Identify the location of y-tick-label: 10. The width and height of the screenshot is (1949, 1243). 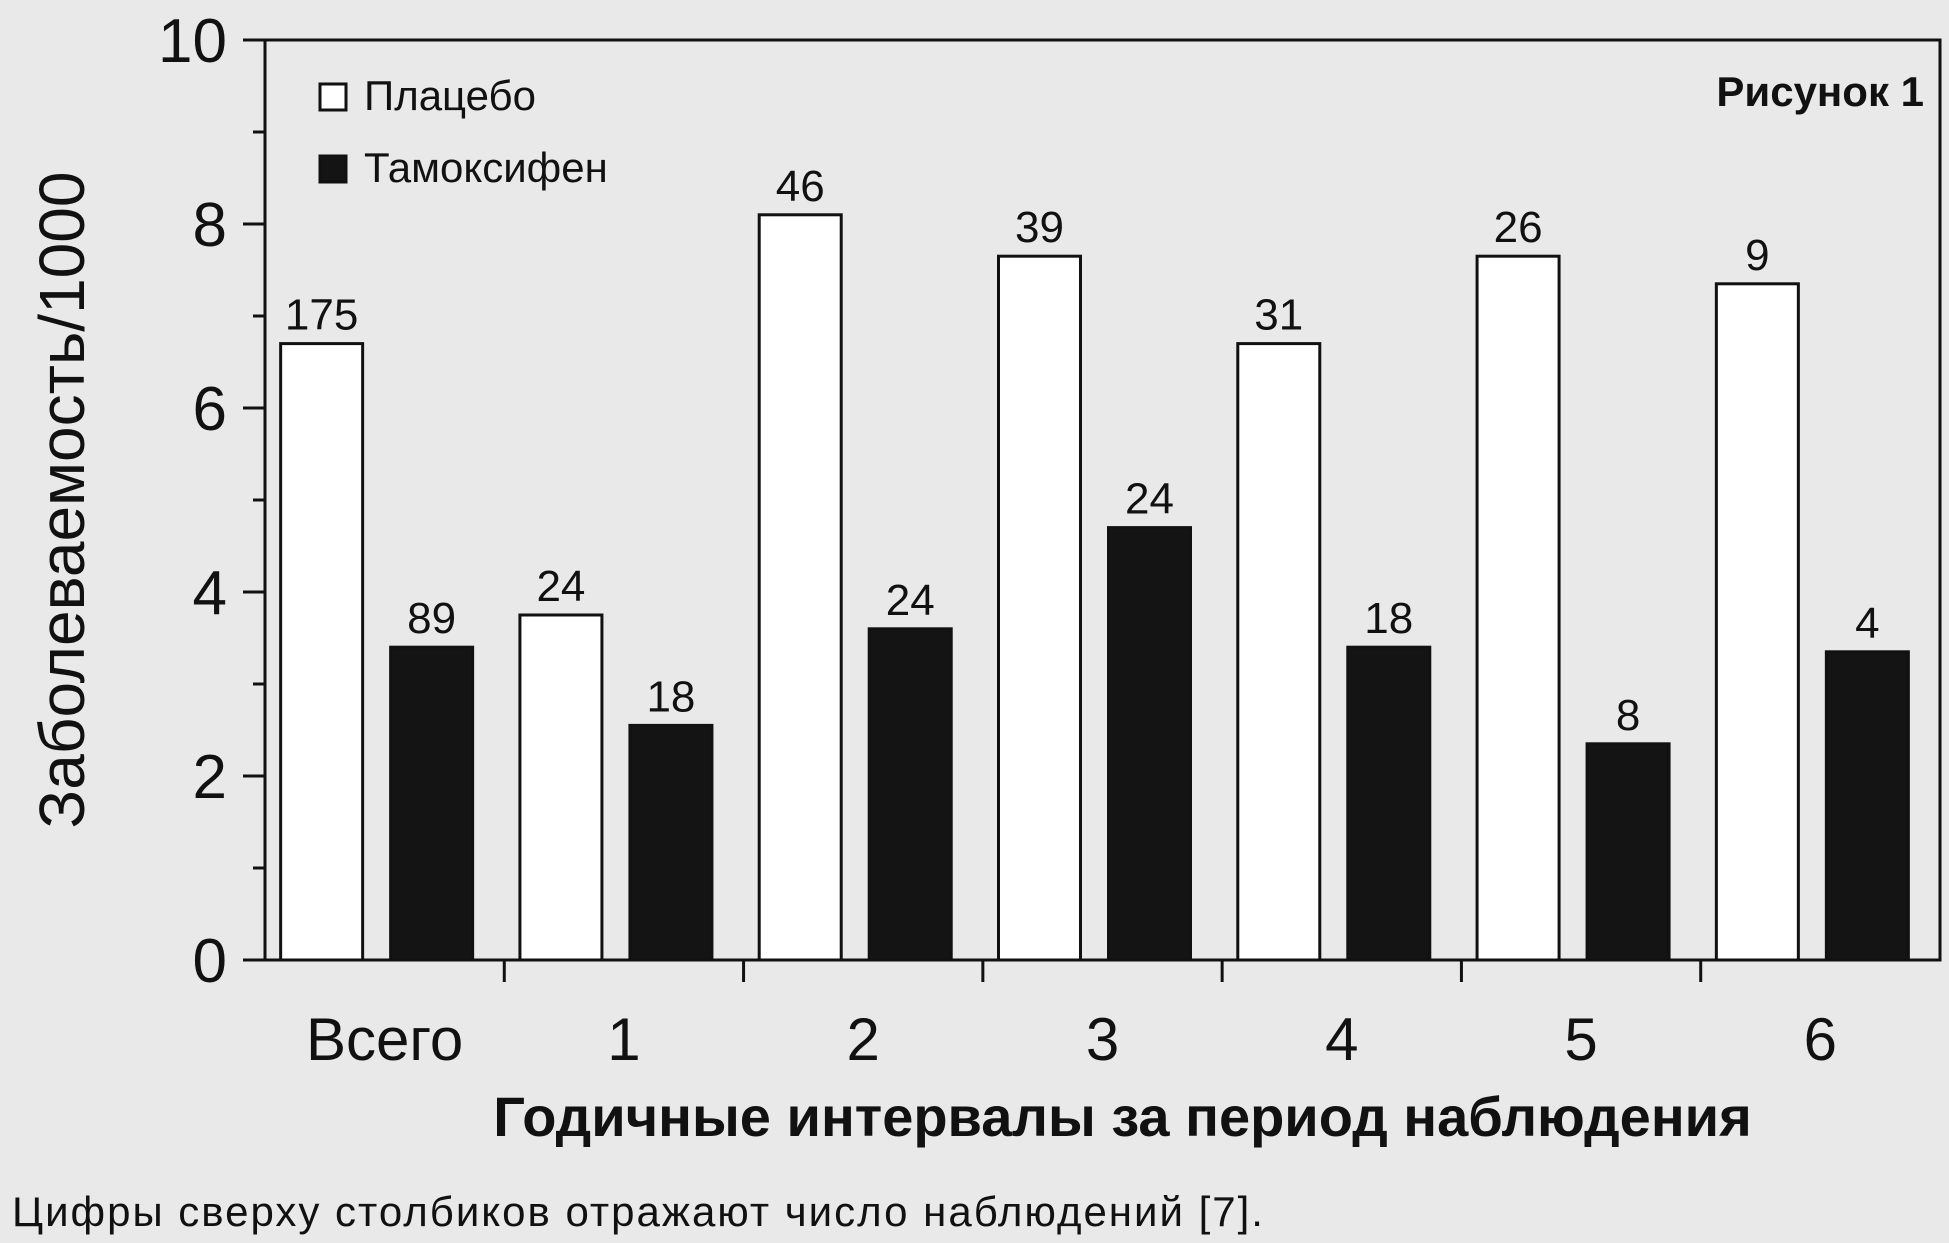
(192, 41).